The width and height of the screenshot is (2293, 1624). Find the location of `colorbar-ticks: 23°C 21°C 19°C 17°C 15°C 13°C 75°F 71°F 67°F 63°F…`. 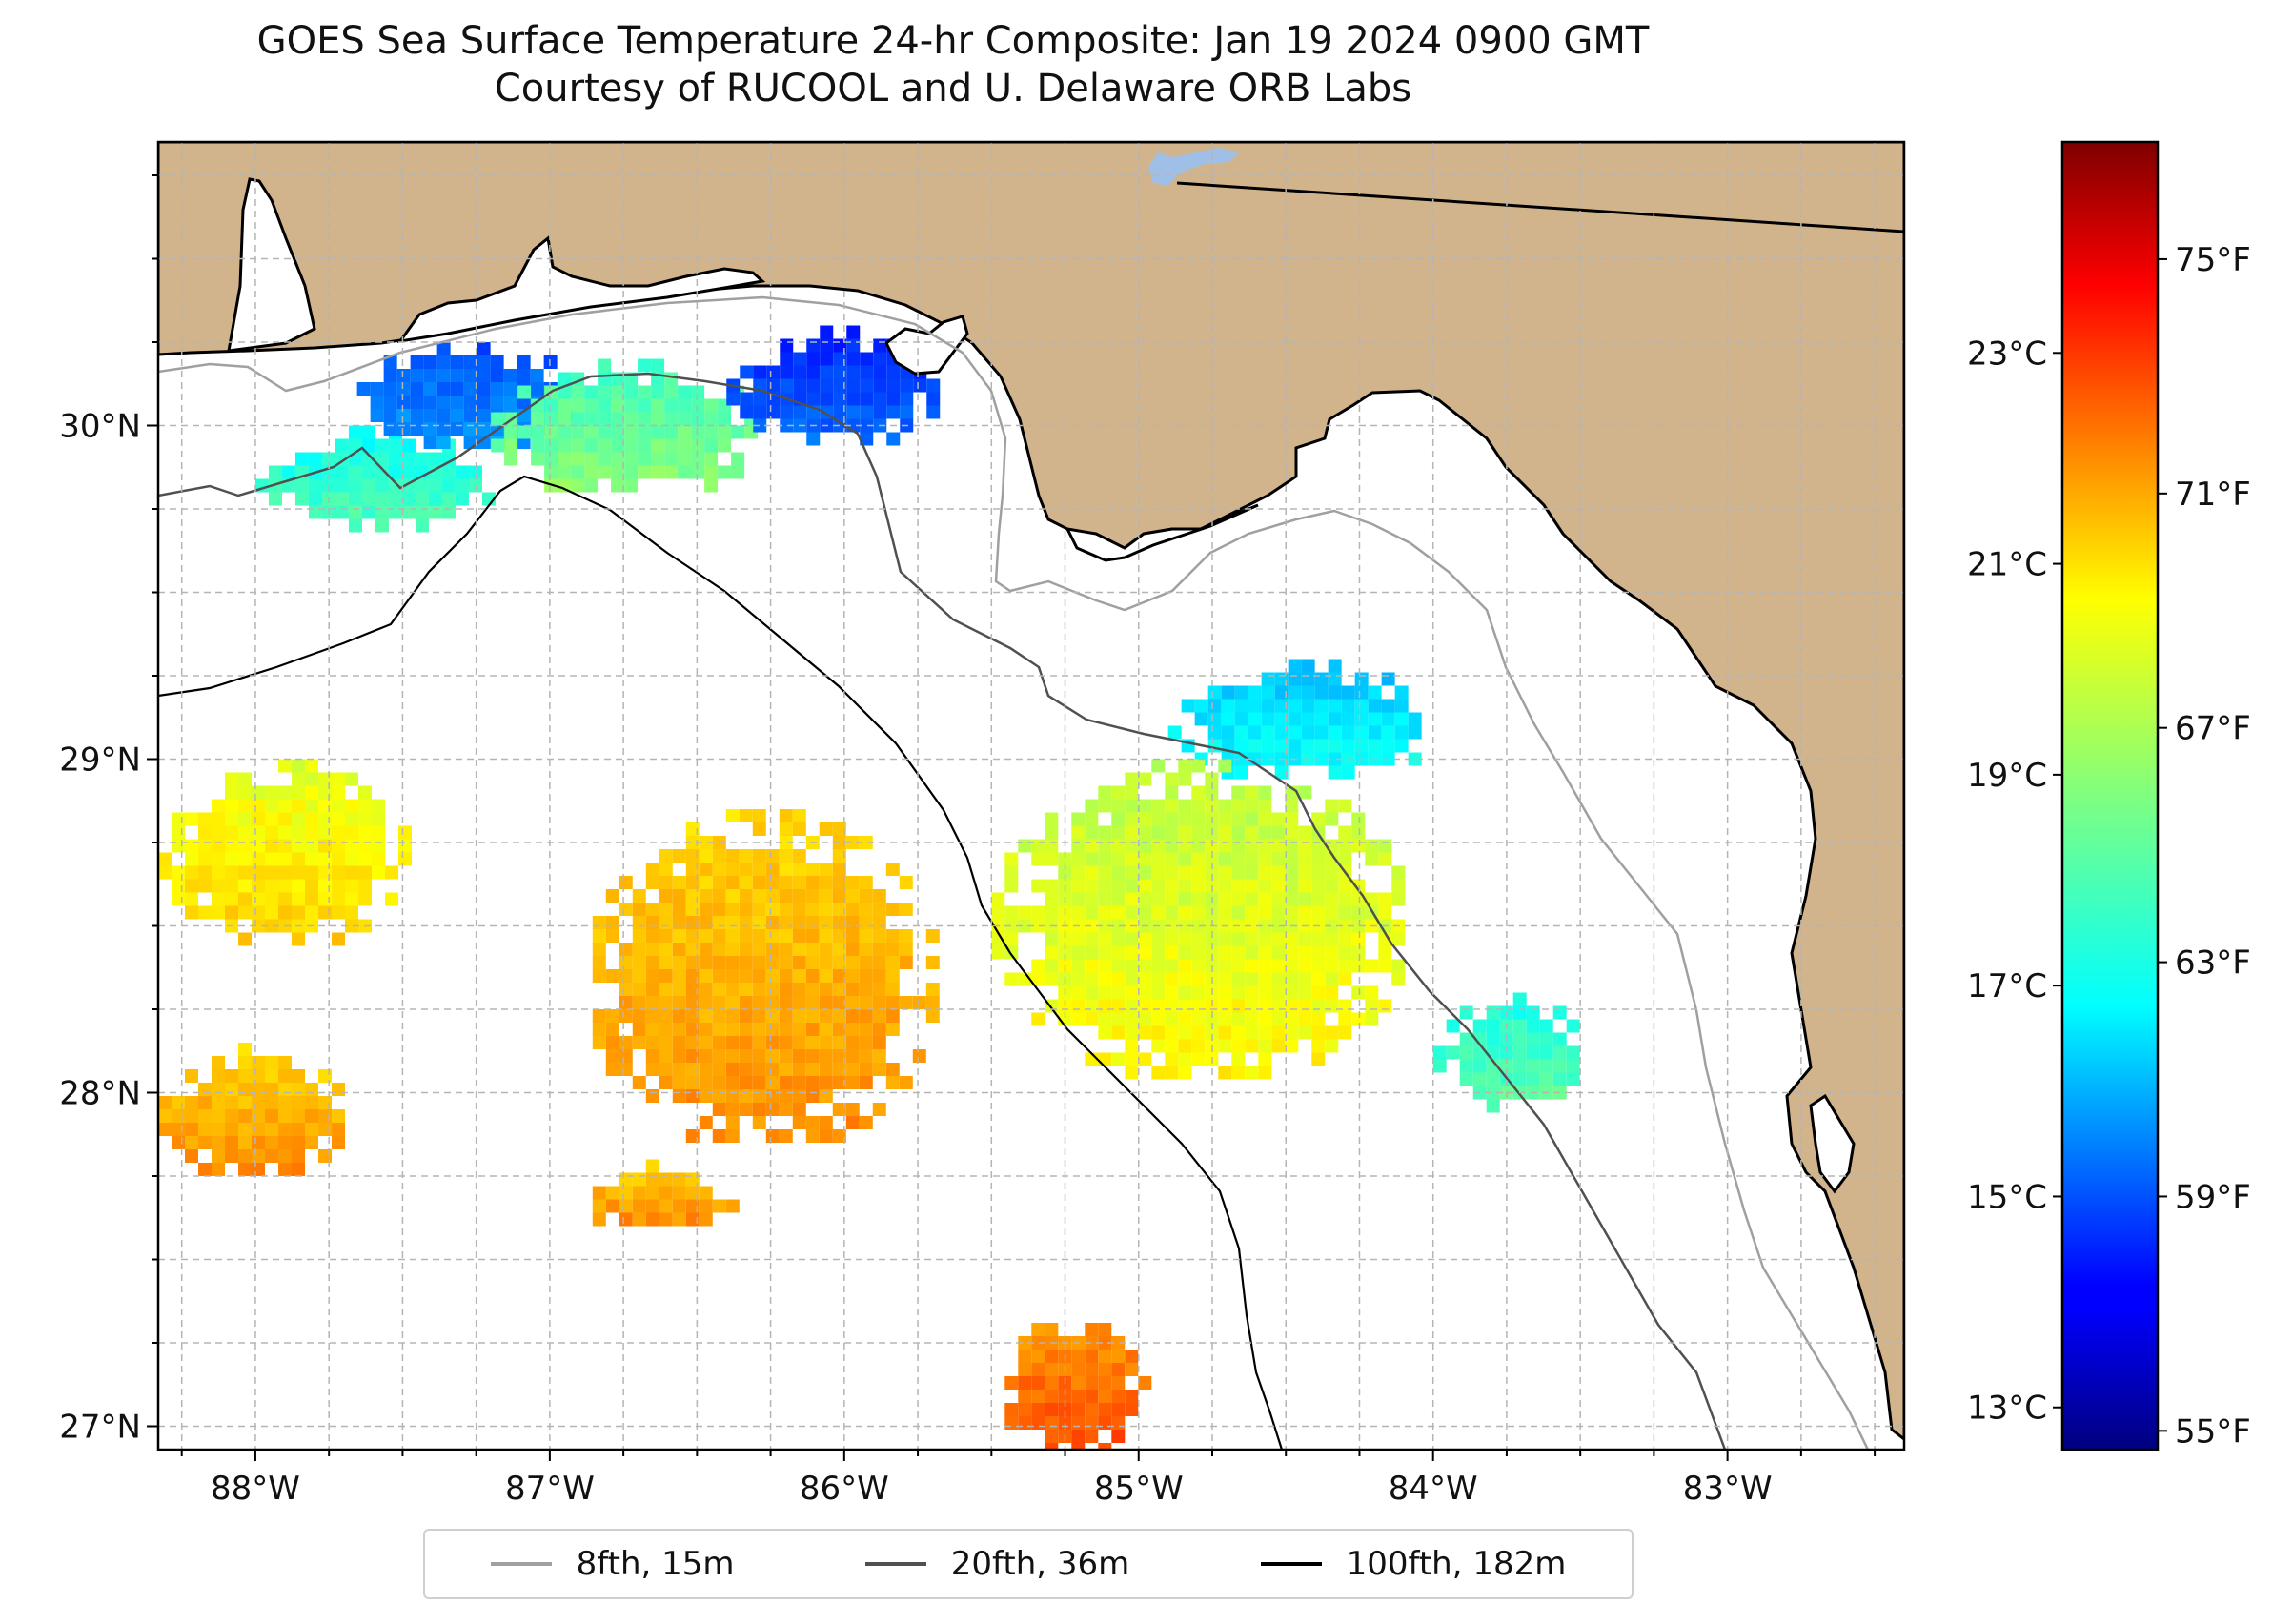

colorbar-ticks: 23°C 21°C 19°C 17°C 15°C 13°C 75°F 71°F 67°F 63°F… is located at coordinates (2109, 846).